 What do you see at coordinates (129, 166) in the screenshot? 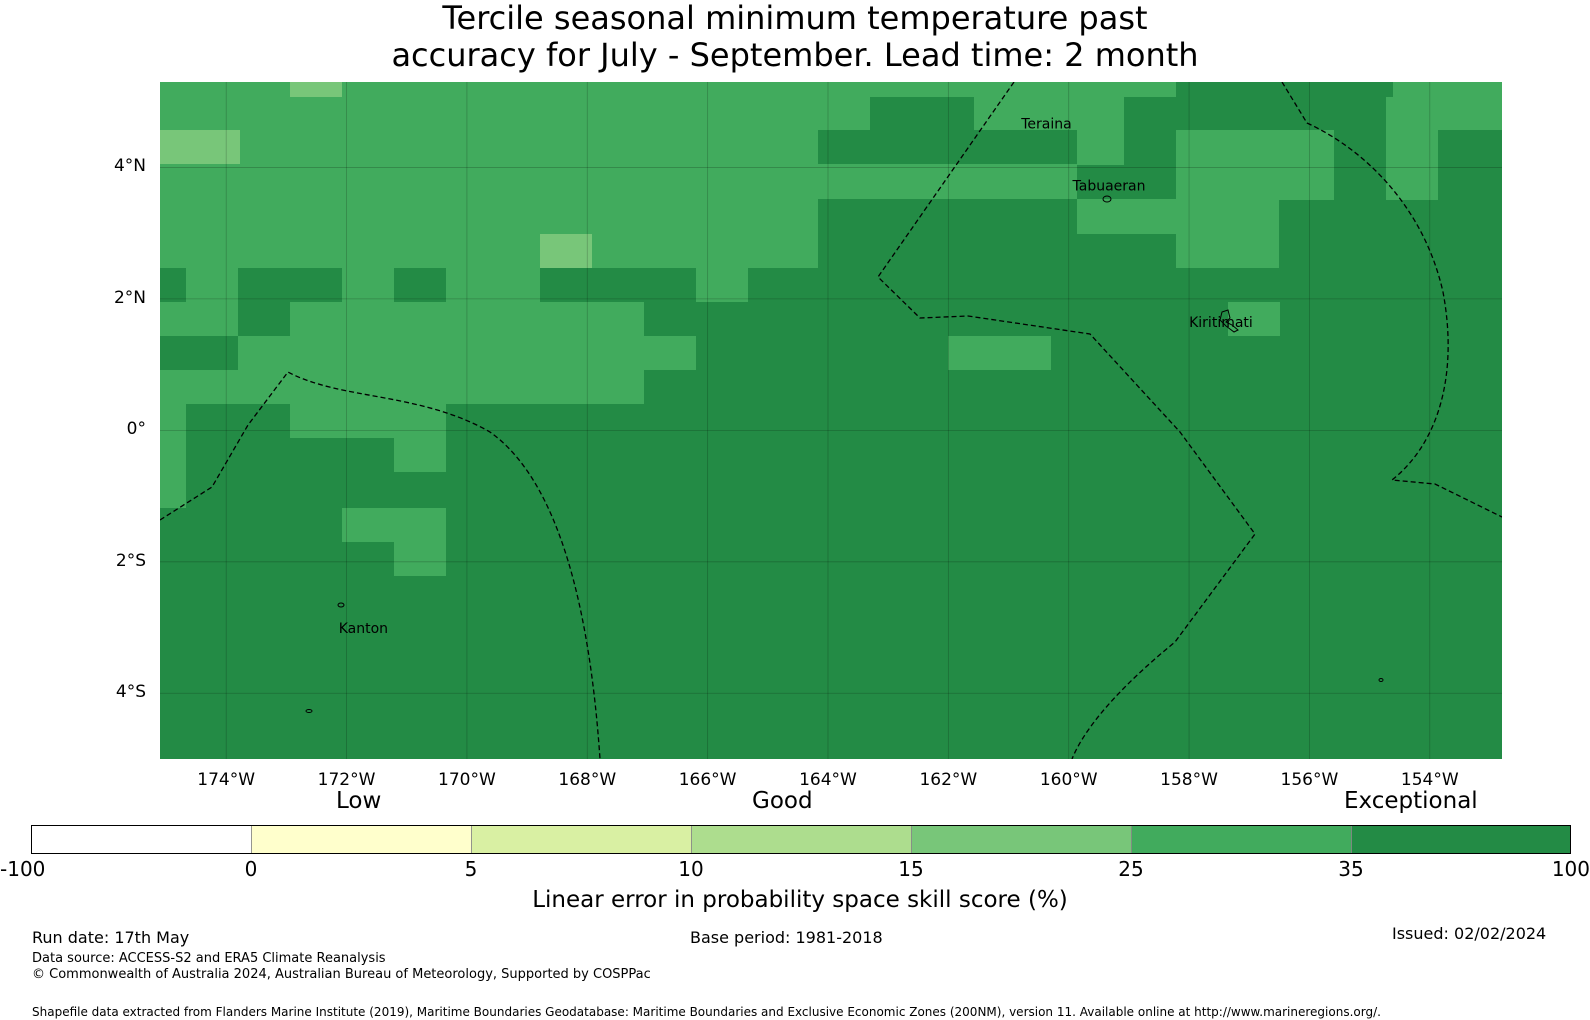
I see `lat-tick-label: 4°N` at bounding box center [129, 166].